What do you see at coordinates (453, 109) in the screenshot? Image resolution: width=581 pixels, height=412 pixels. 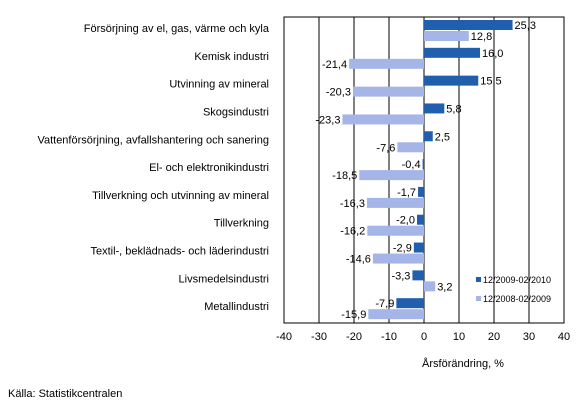 I see `data-label: 5,8` at bounding box center [453, 109].